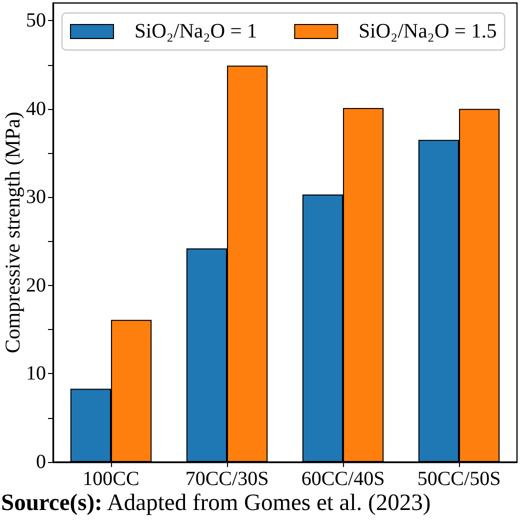 The width and height of the screenshot is (520, 527). What do you see at coordinates (36, 197) in the screenshot?
I see `y-tick-label: 30` at bounding box center [36, 197].